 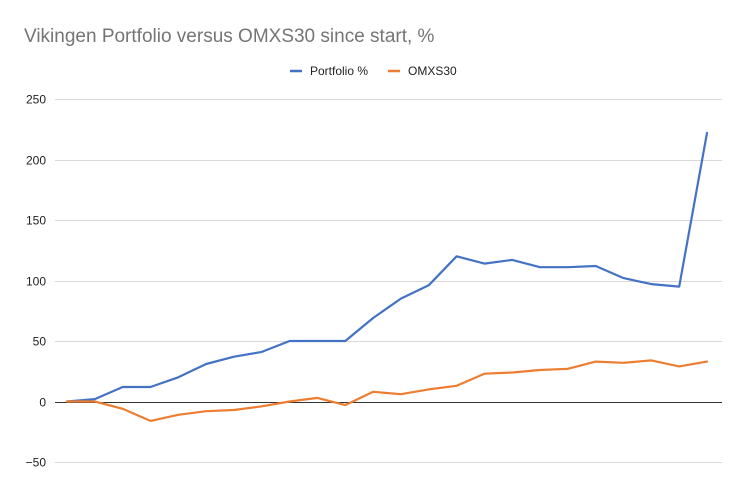 What do you see at coordinates (36, 221) in the screenshot?
I see `y-tick-label: 150` at bounding box center [36, 221].